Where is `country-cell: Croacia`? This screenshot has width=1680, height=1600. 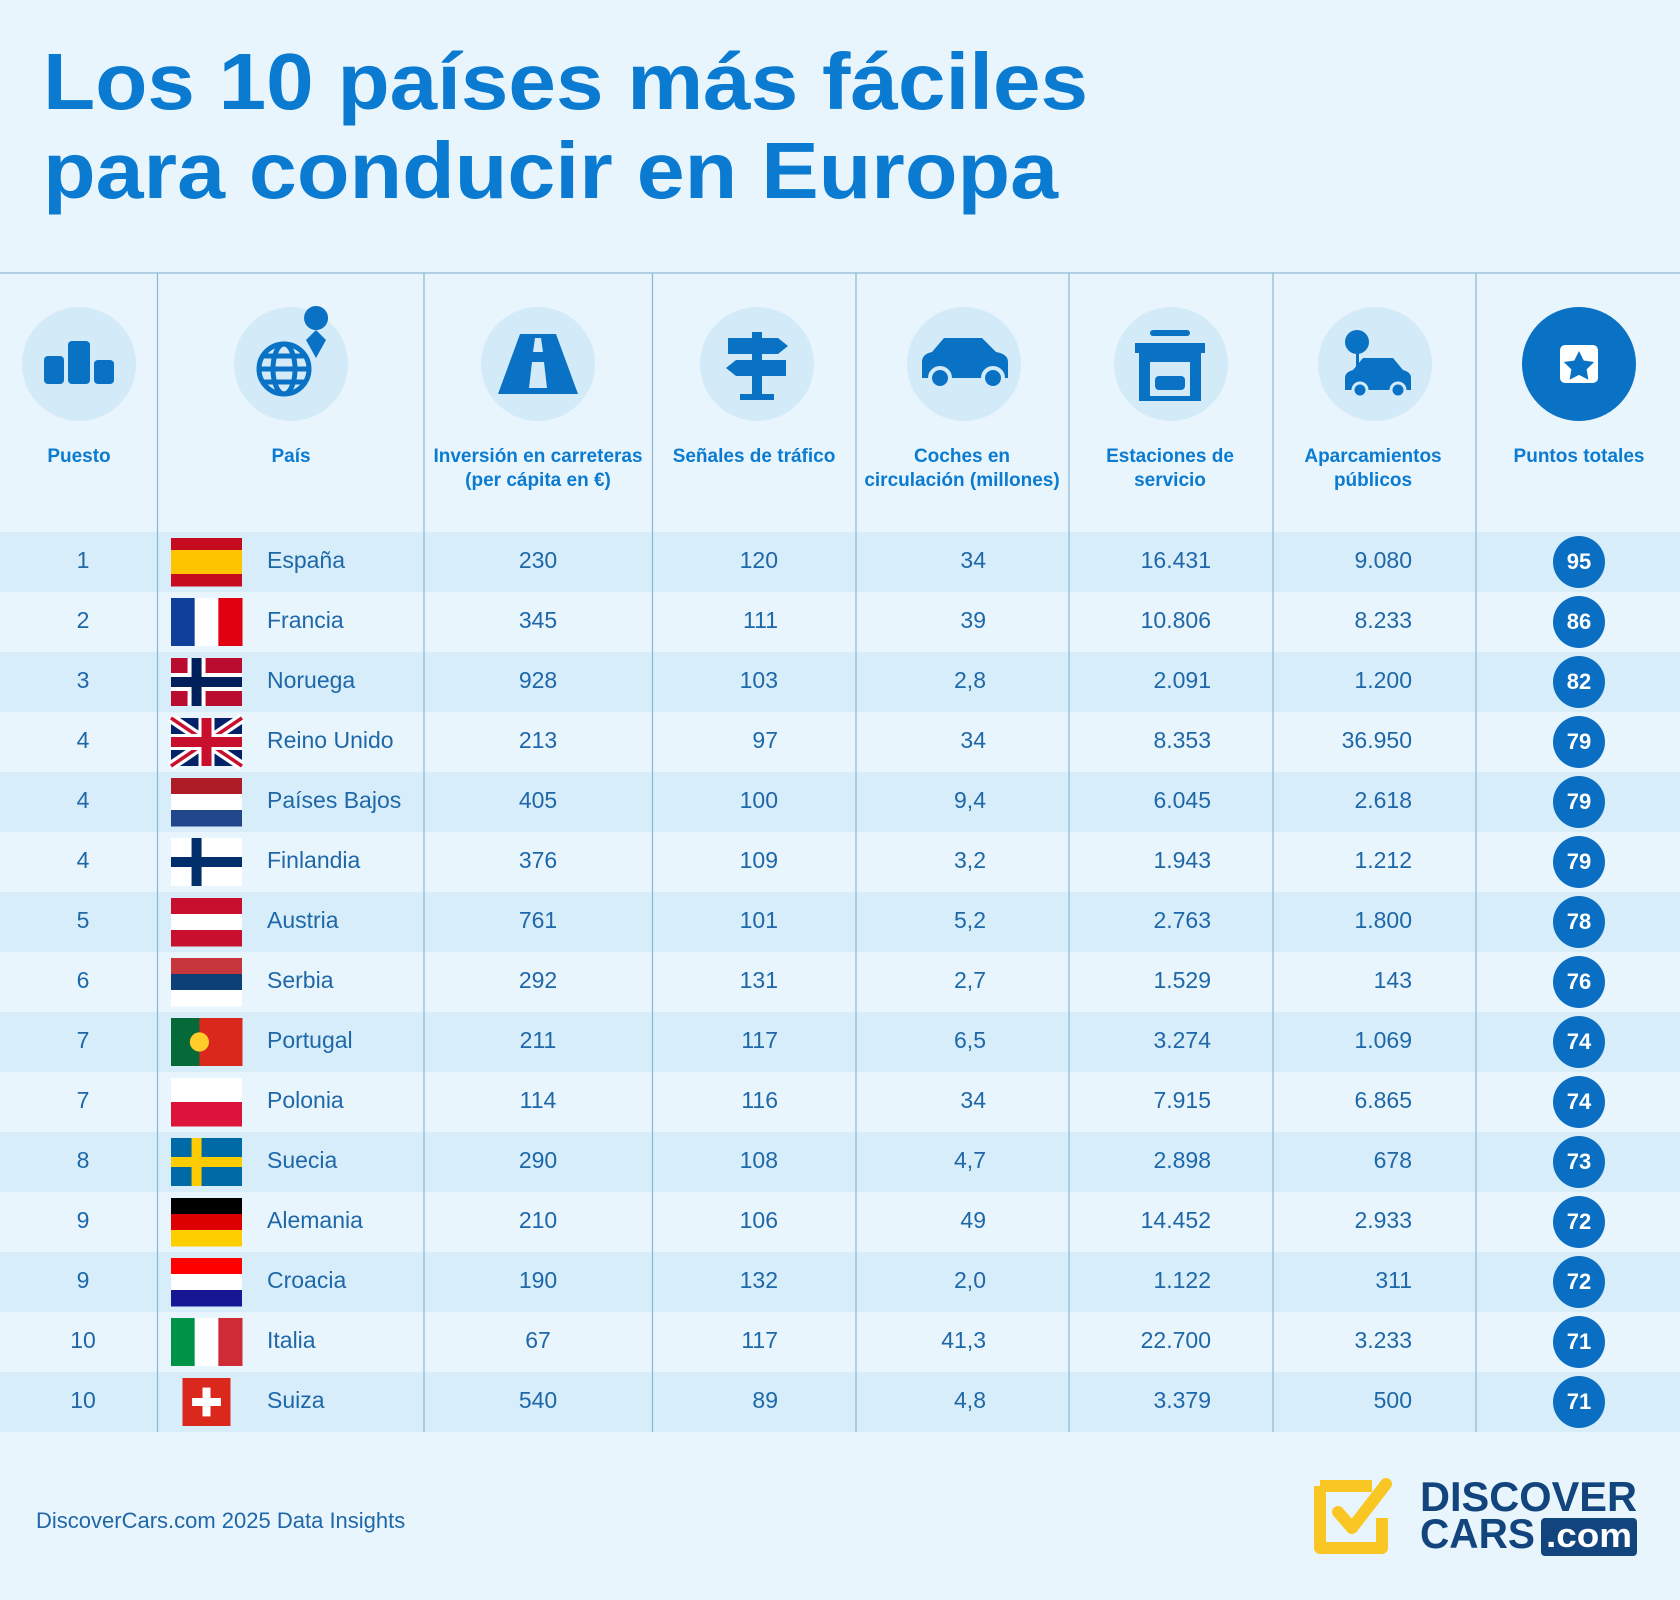 country-cell: Croacia is located at coordinates (306, 1280).